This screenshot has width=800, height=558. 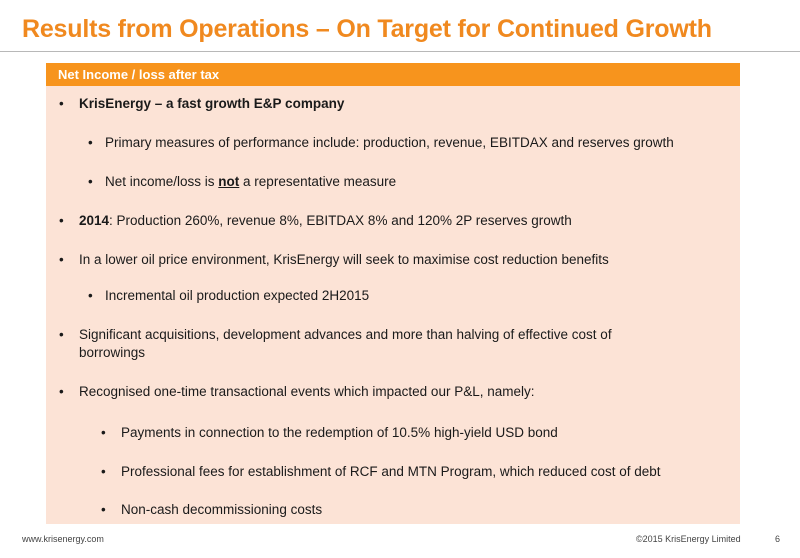 What do you see at coordinates (400, 51) in the screenshot?
I see `title-divider` at bounding box center [400, 51].